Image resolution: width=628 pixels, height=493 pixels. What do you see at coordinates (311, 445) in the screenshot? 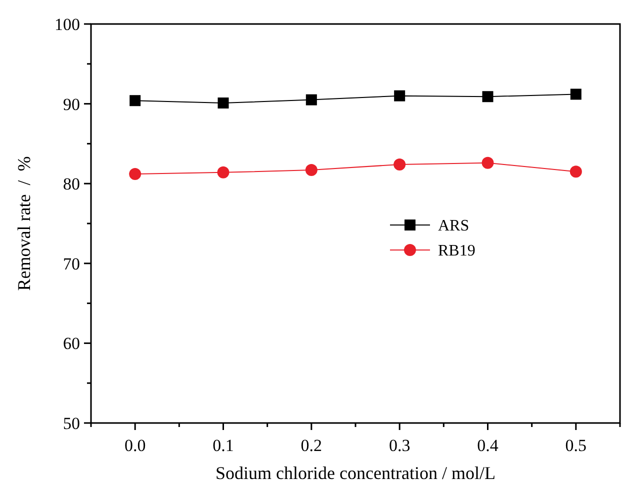
I see `x-tick-label: 0.2` at bounding box center [311, 445].